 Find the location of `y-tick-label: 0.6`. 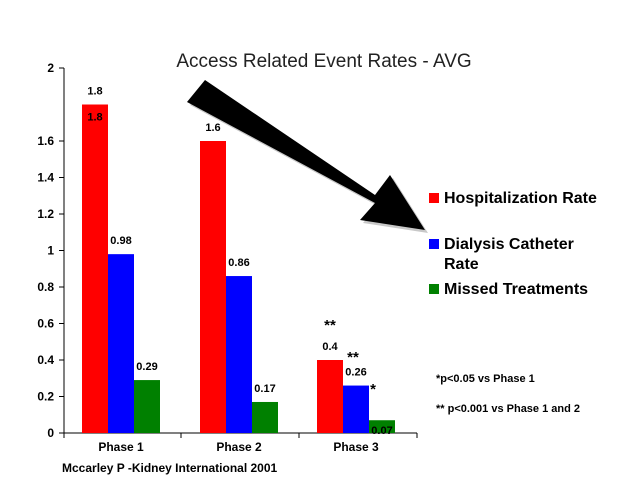

y-tick-label: 0.6 is located at coordinates (45, 324).